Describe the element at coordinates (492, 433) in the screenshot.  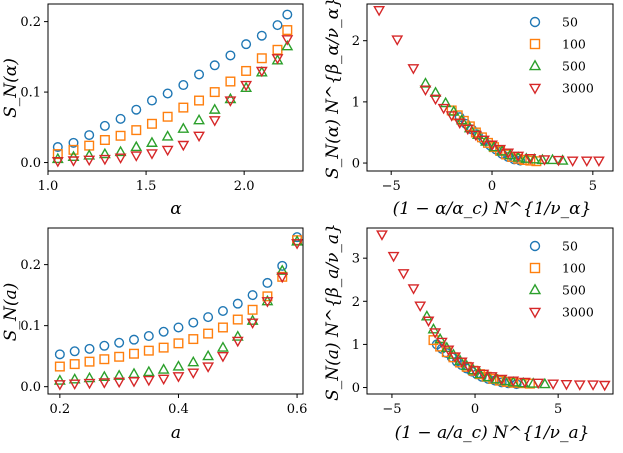
I see `panel-bottom-right-xlabel: (1 − a/a_c) N^{1/ν_a}` at that location.